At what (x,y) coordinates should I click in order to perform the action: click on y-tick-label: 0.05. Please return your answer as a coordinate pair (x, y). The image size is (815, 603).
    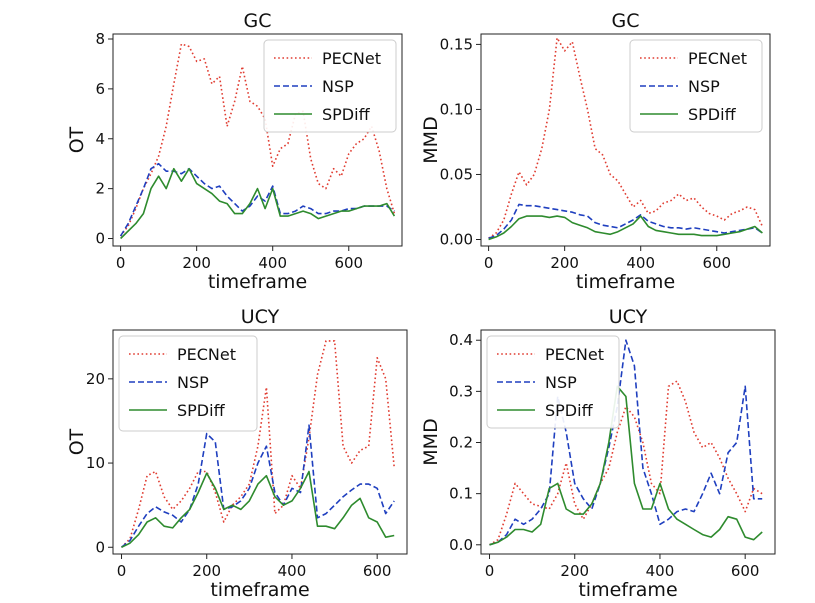
    Looking at the image, I should click on (456, 174).